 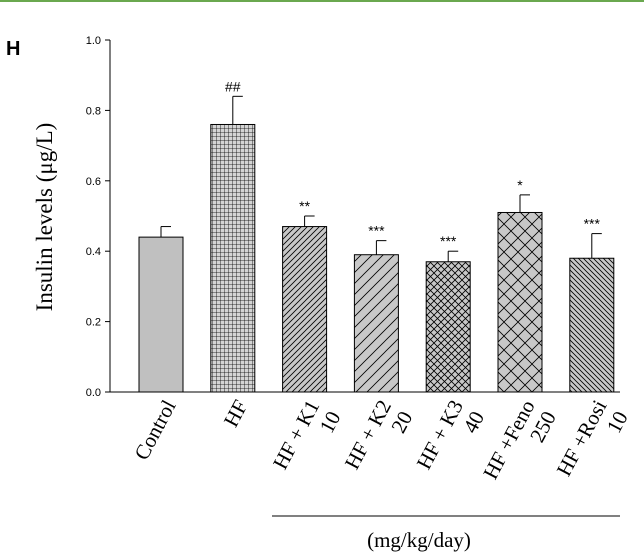 I want to click on category-label: HF, so click(x=236, y=413).